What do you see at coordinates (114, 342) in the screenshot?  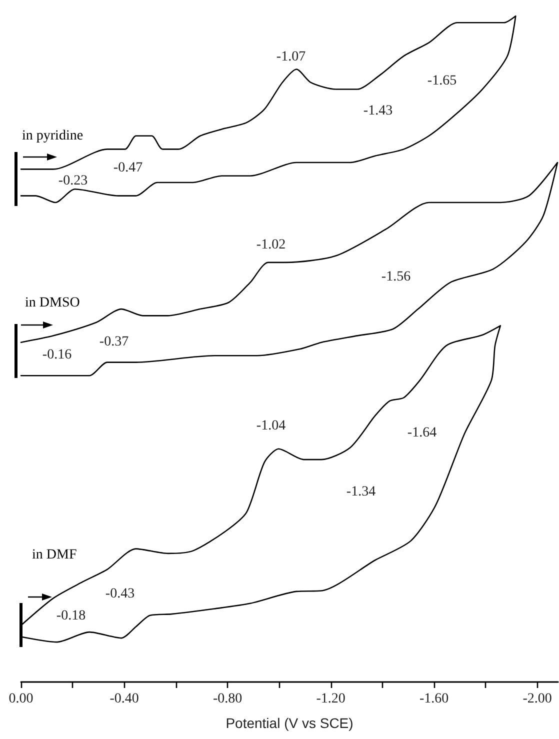 I see `annotation: -0.37` at bounding box center [114, 342].